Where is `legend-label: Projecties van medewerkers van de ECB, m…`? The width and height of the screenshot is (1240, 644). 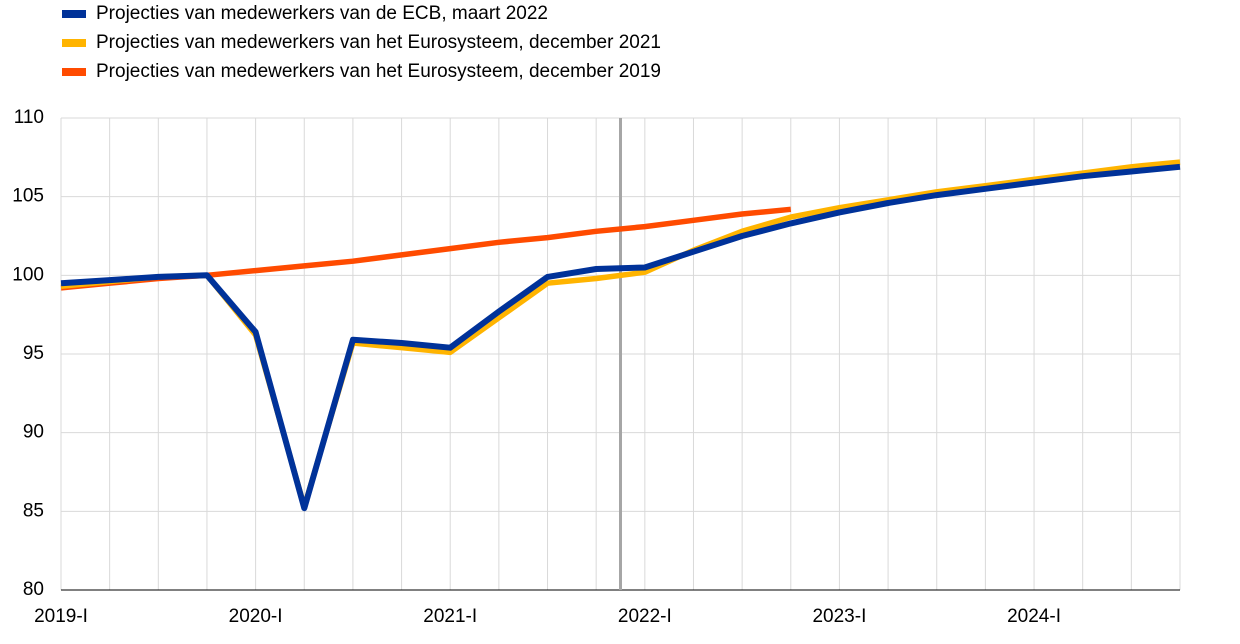
legend-label: Projecties van medewerkers van de ECB, m… is located at coordinates (322, 13).